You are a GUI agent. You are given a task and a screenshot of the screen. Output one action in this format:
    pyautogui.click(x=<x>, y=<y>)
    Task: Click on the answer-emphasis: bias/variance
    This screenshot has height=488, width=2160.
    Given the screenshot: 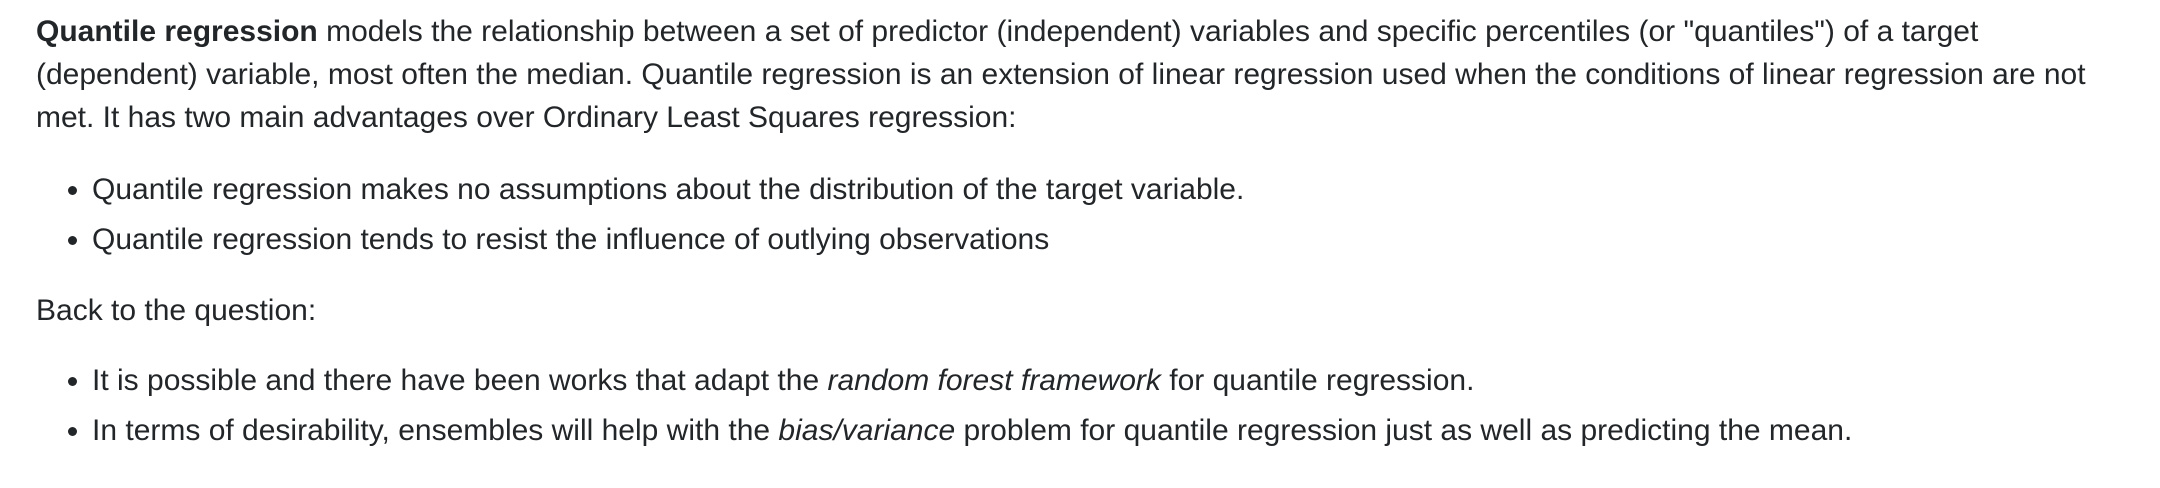 What is the action you would take?
    pyautogui.click(x=867, y=430)
    